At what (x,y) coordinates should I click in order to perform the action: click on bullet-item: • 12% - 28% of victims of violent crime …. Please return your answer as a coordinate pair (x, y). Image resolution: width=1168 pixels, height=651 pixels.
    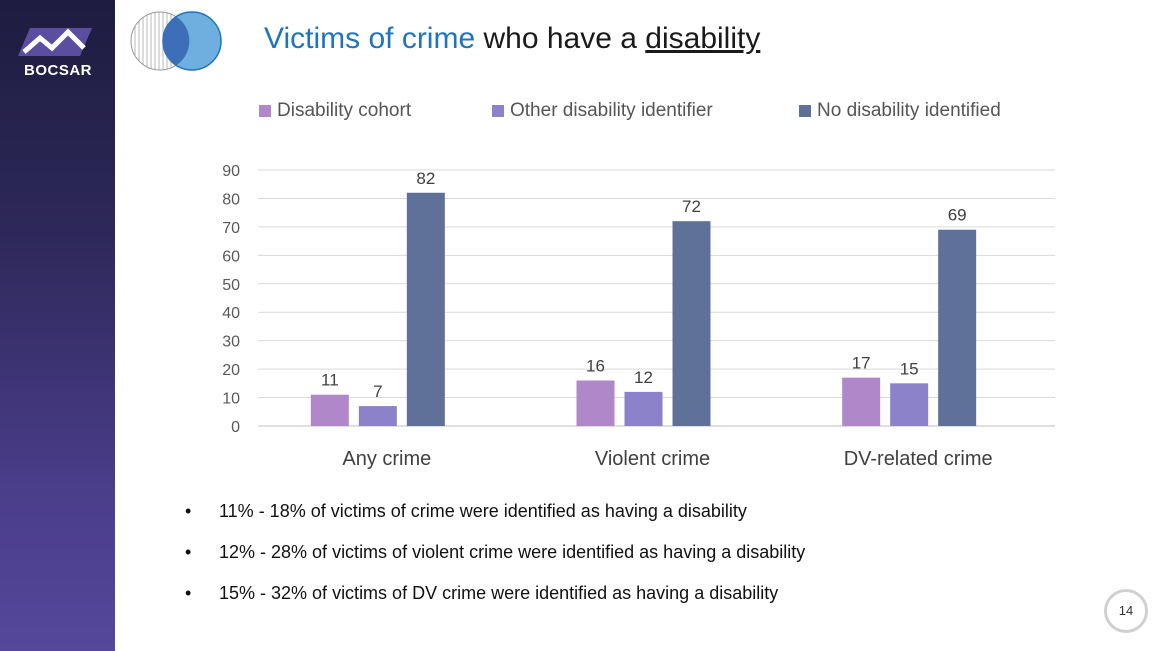
    Looking at the image, I should click on (635, 559).